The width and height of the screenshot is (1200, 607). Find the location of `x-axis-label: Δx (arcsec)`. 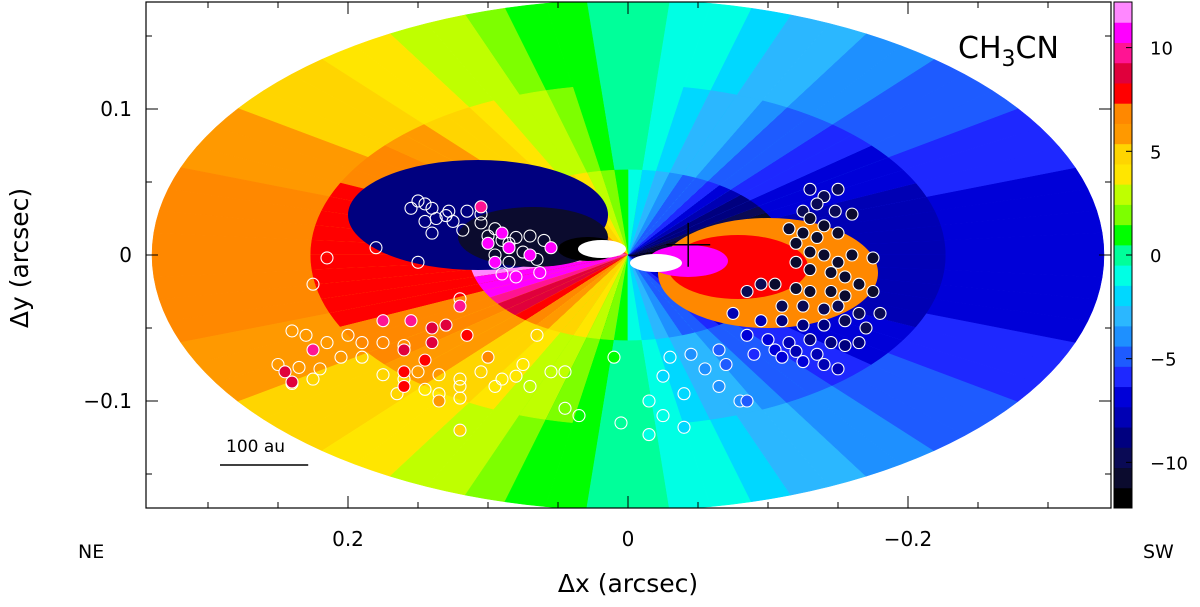

x-axis-label: Δx (arcsec) is located at coordinates (628, 583).